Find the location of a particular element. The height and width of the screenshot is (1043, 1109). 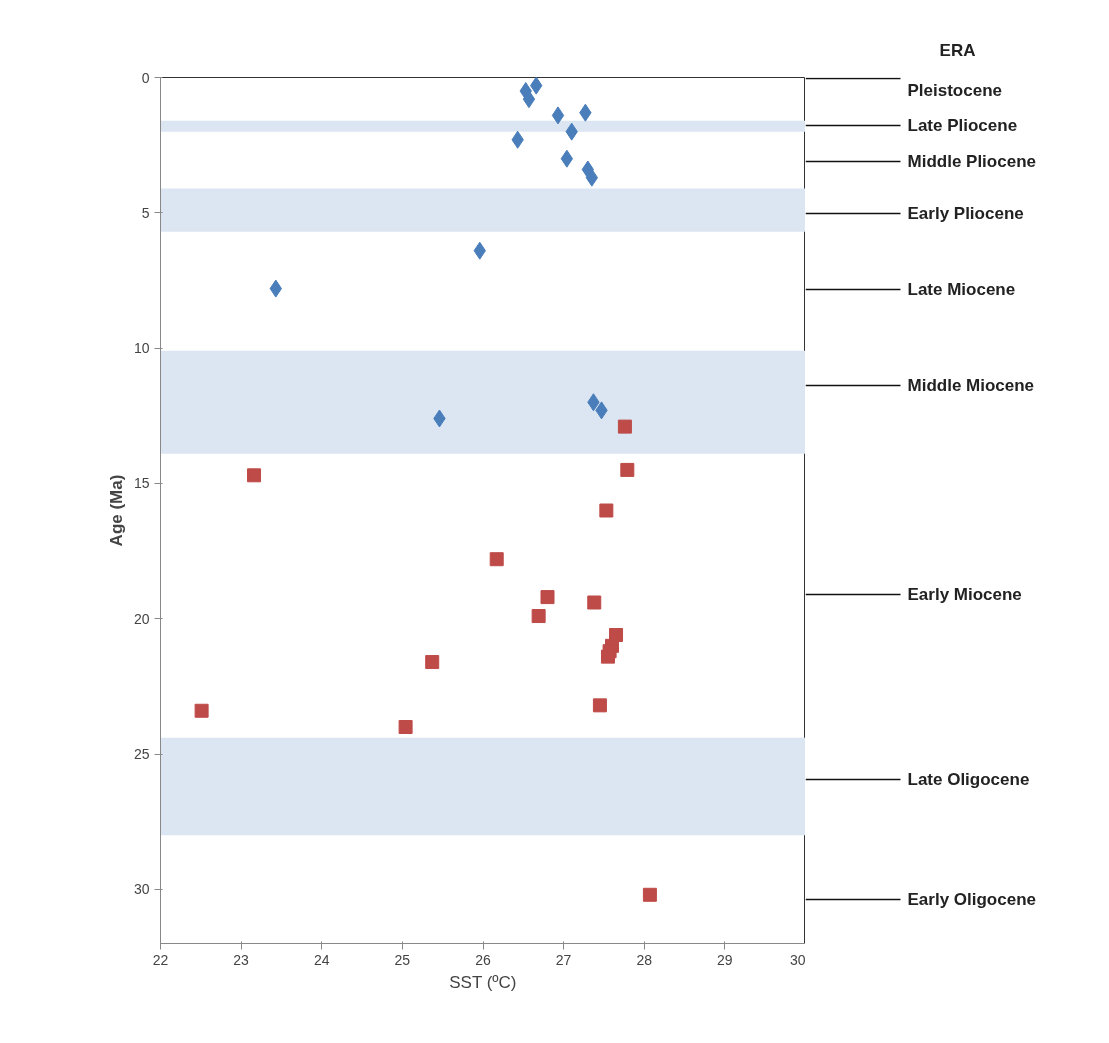

y-tick-label: 25 is located at coordinates (141, 754).